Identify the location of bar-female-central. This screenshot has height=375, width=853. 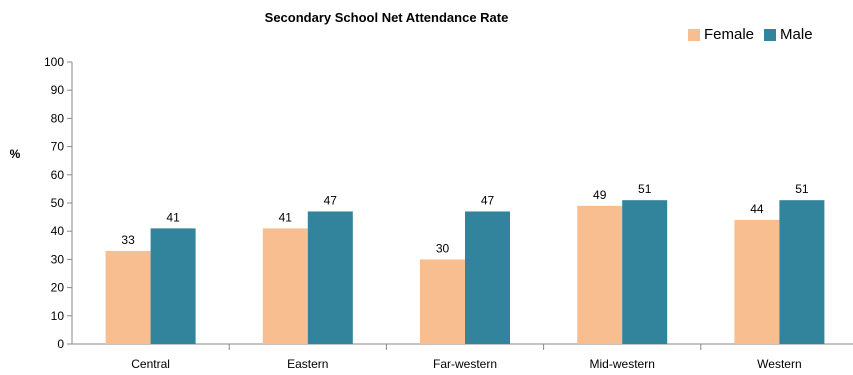
(128, 297).